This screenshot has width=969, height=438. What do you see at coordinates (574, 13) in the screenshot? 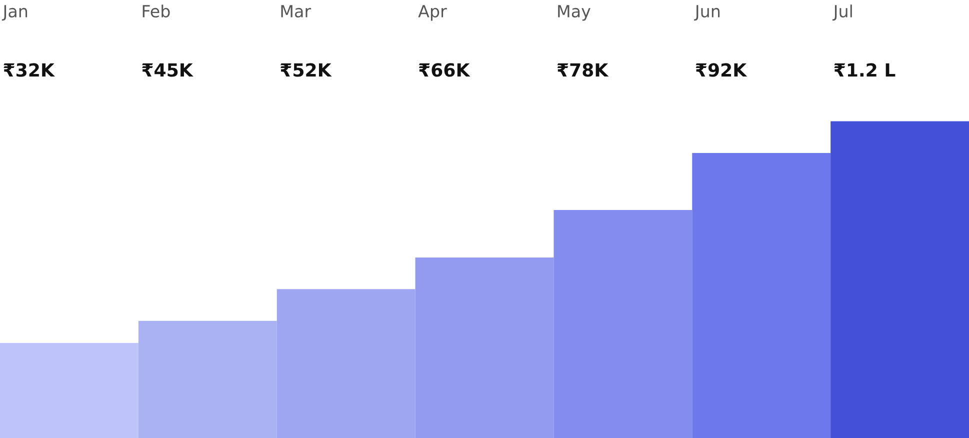
I see `x-tick-label: May` at bounding box center [574, 13].